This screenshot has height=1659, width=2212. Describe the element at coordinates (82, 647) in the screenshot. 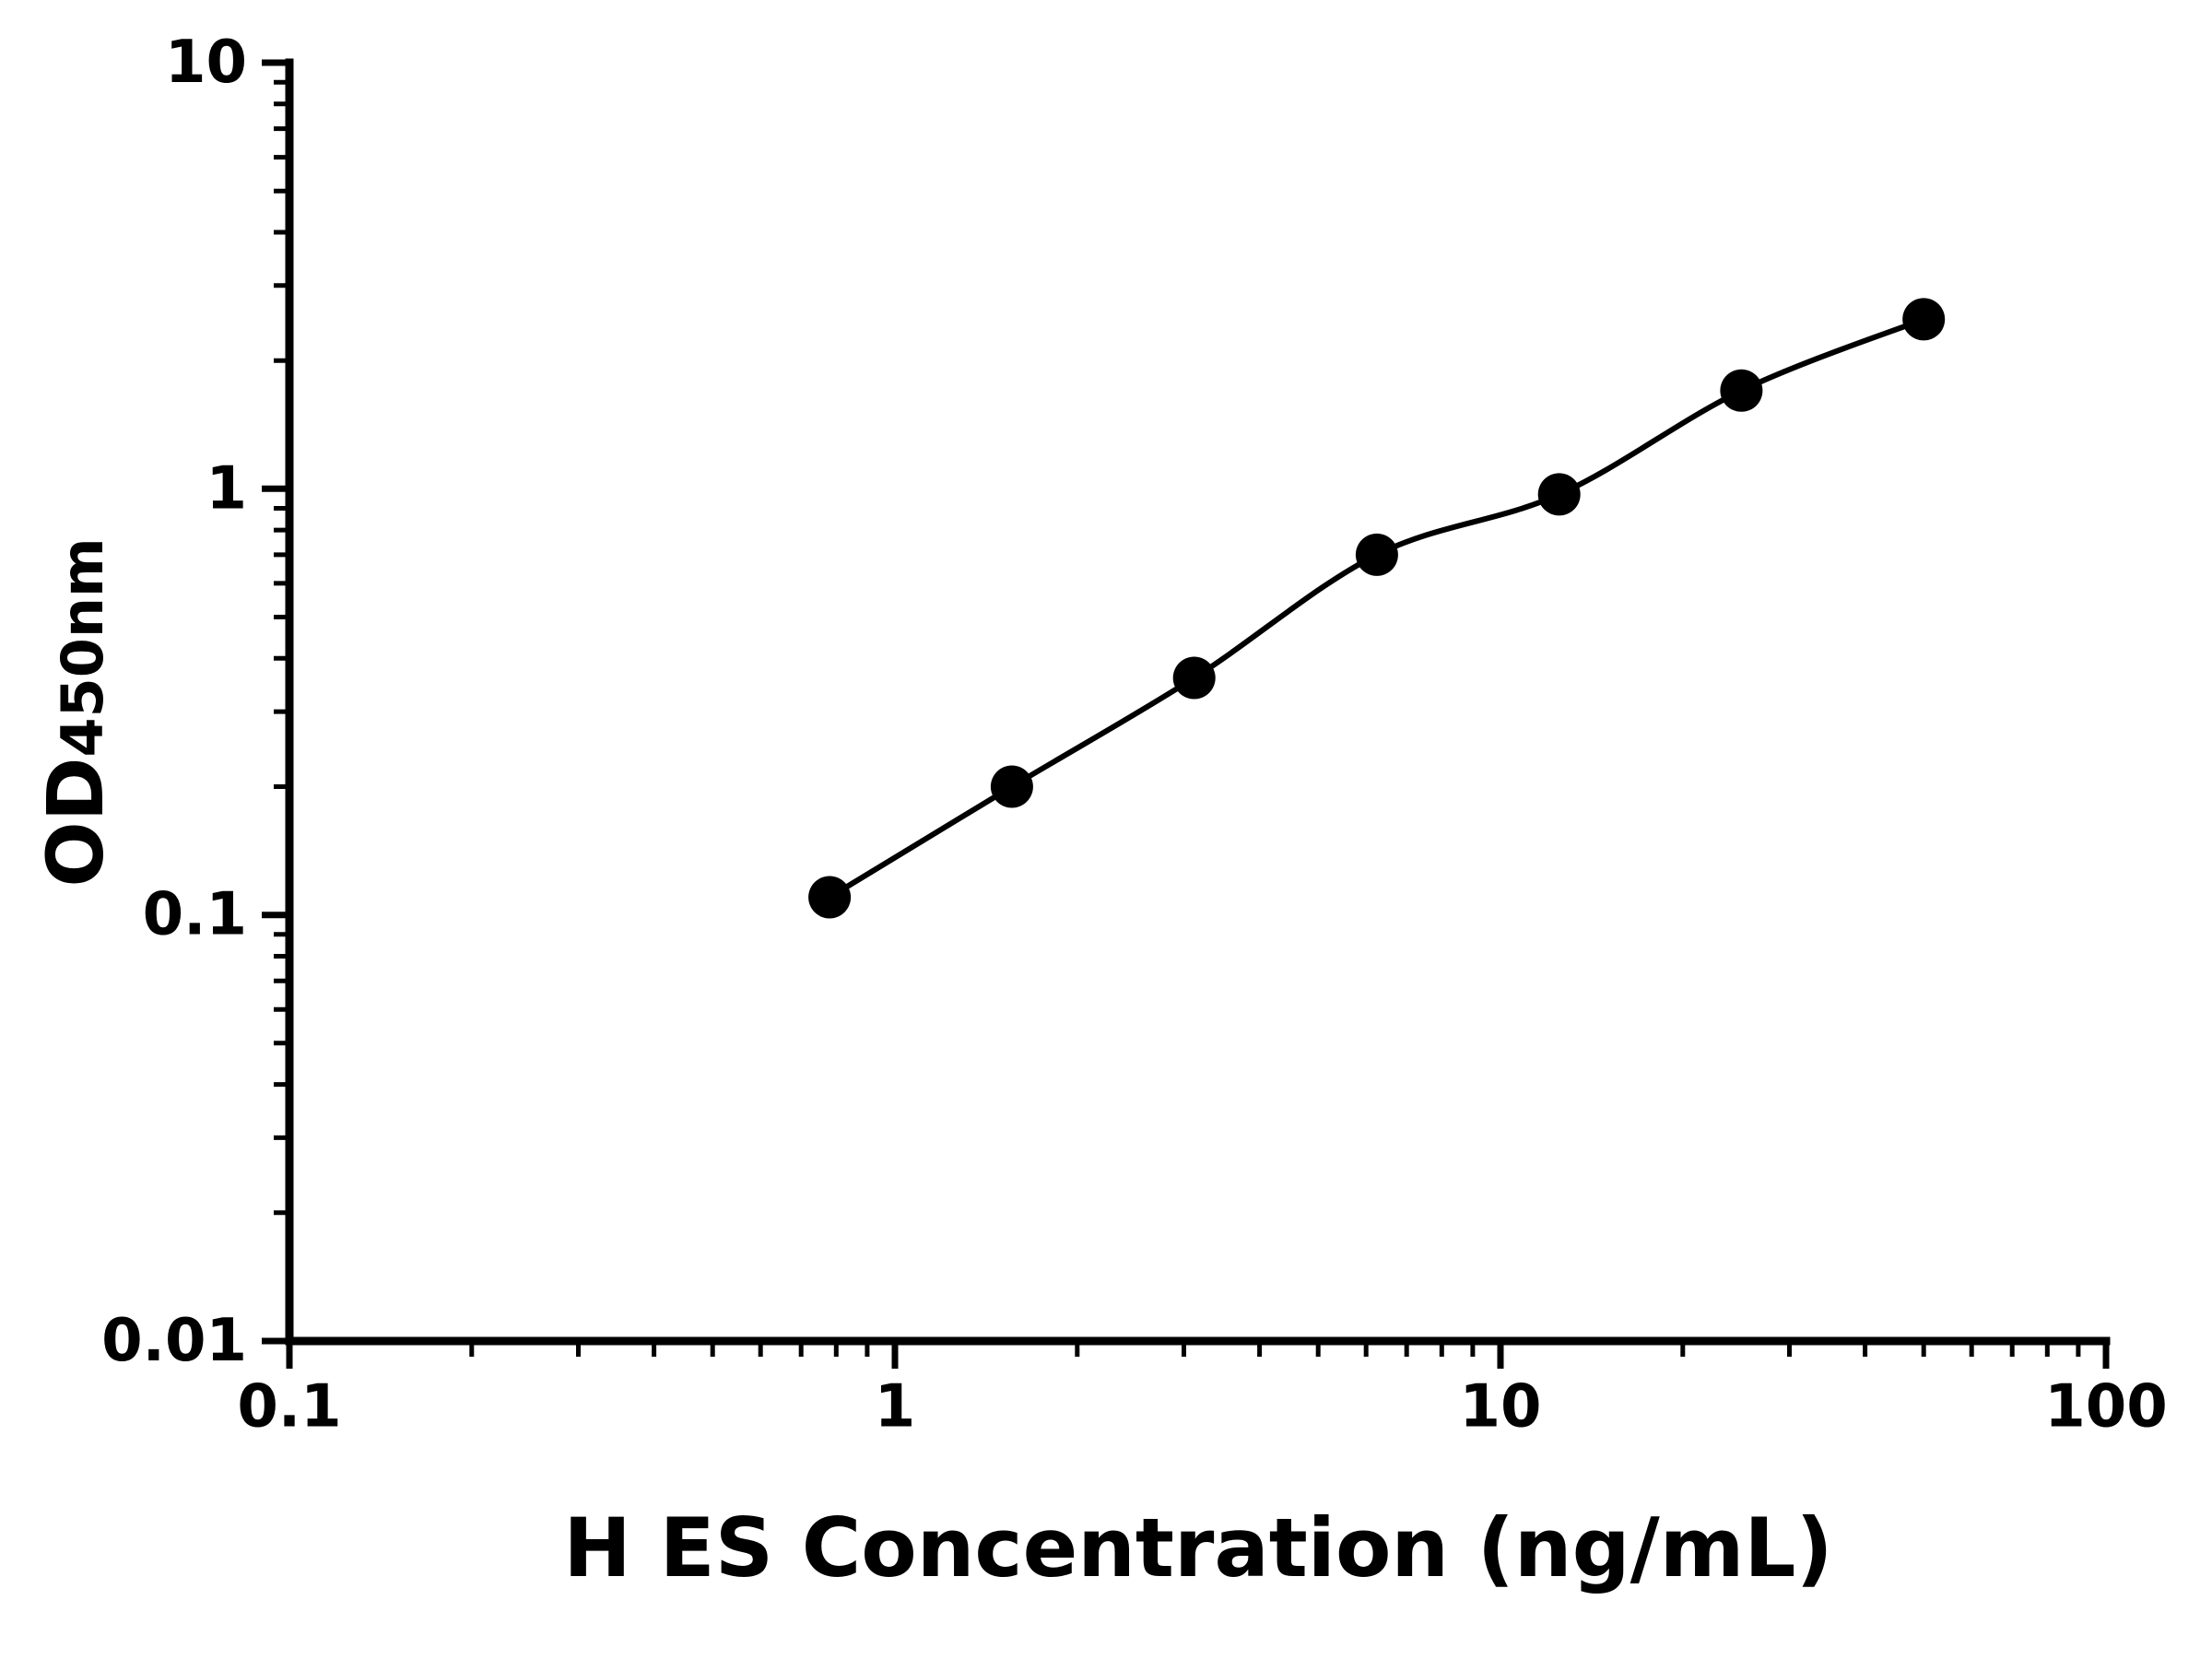

I see `y-axis-title-sub: 450nm` at that location.